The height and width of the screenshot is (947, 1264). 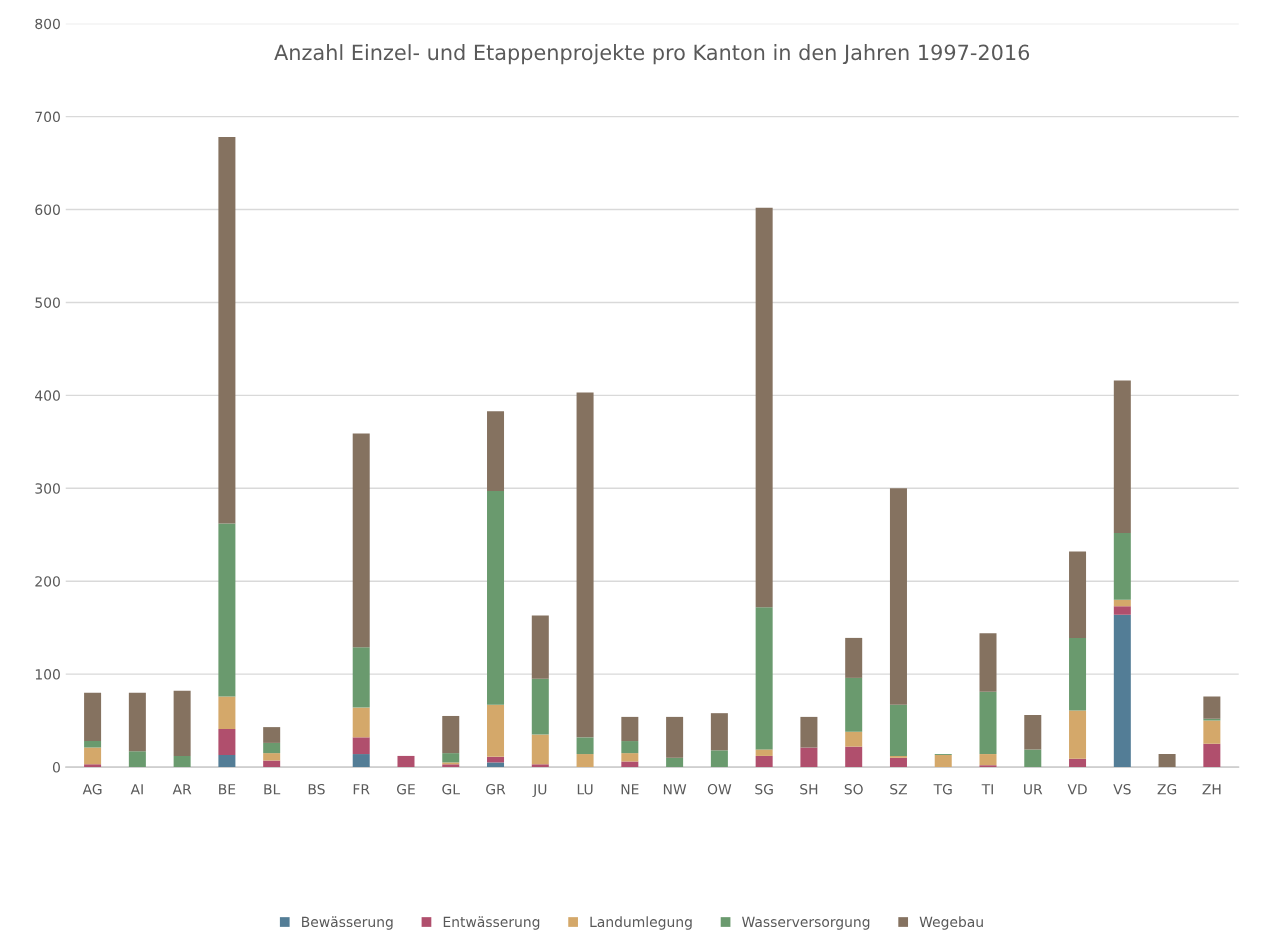 I want to click on x-tick-label: TI, so click(x=987, y=789).